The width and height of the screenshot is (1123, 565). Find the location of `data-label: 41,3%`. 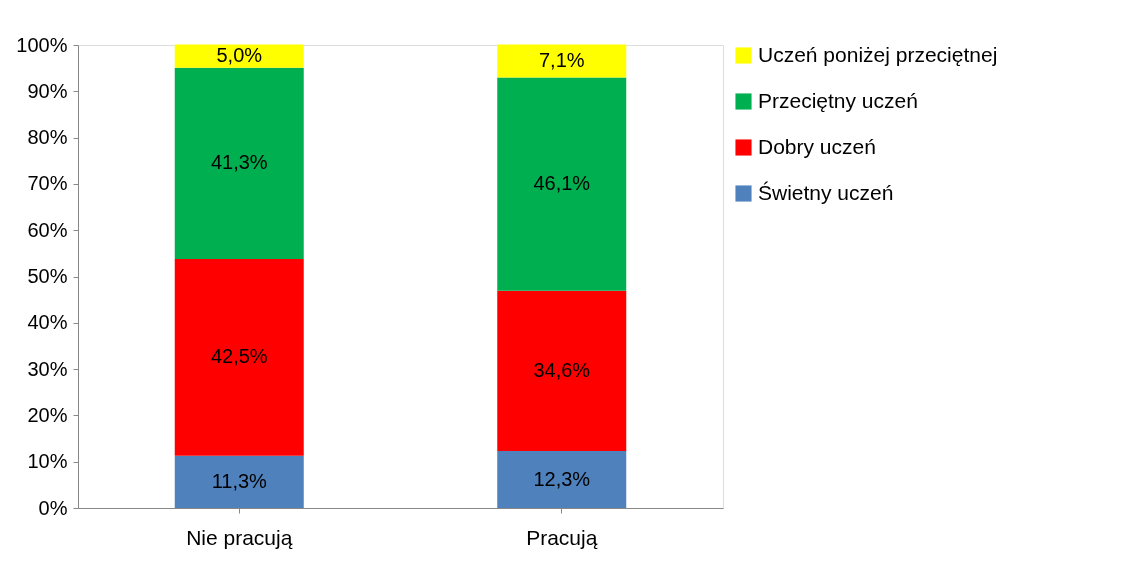

data-label: 41,3% is located at coordinates (239, 162).